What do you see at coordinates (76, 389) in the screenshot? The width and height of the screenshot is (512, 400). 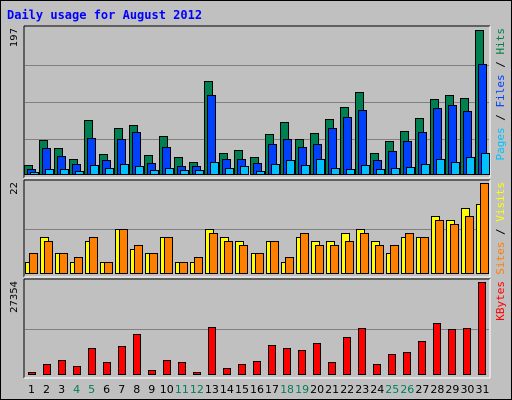 I see `x-tick-label: 4` at bounding box center [76, 389].